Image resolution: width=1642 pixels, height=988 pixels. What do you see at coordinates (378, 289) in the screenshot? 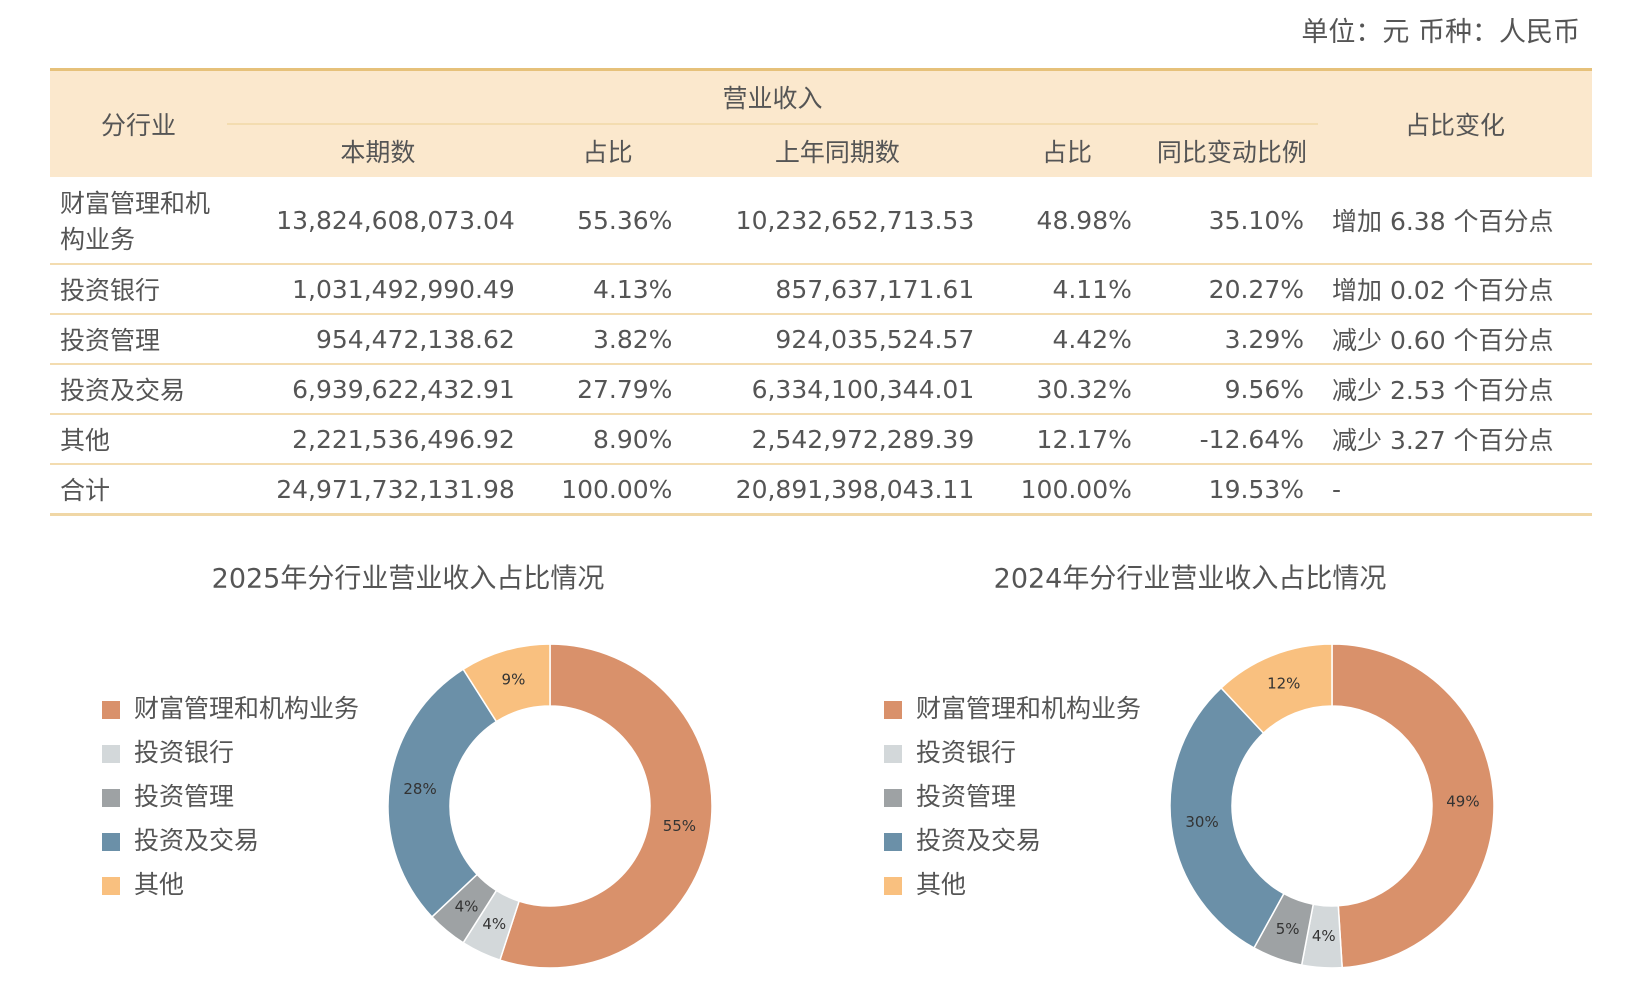
I see `table-cell: 1,031,492,990.49` at bounding box center [378, 289].